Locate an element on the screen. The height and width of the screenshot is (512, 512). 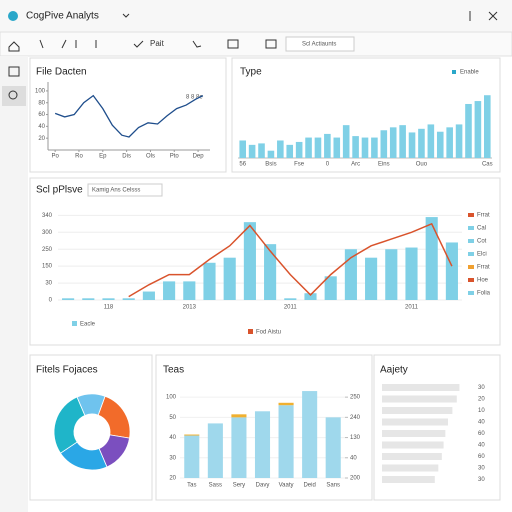
dropdown is located at coordinates (125, 190).